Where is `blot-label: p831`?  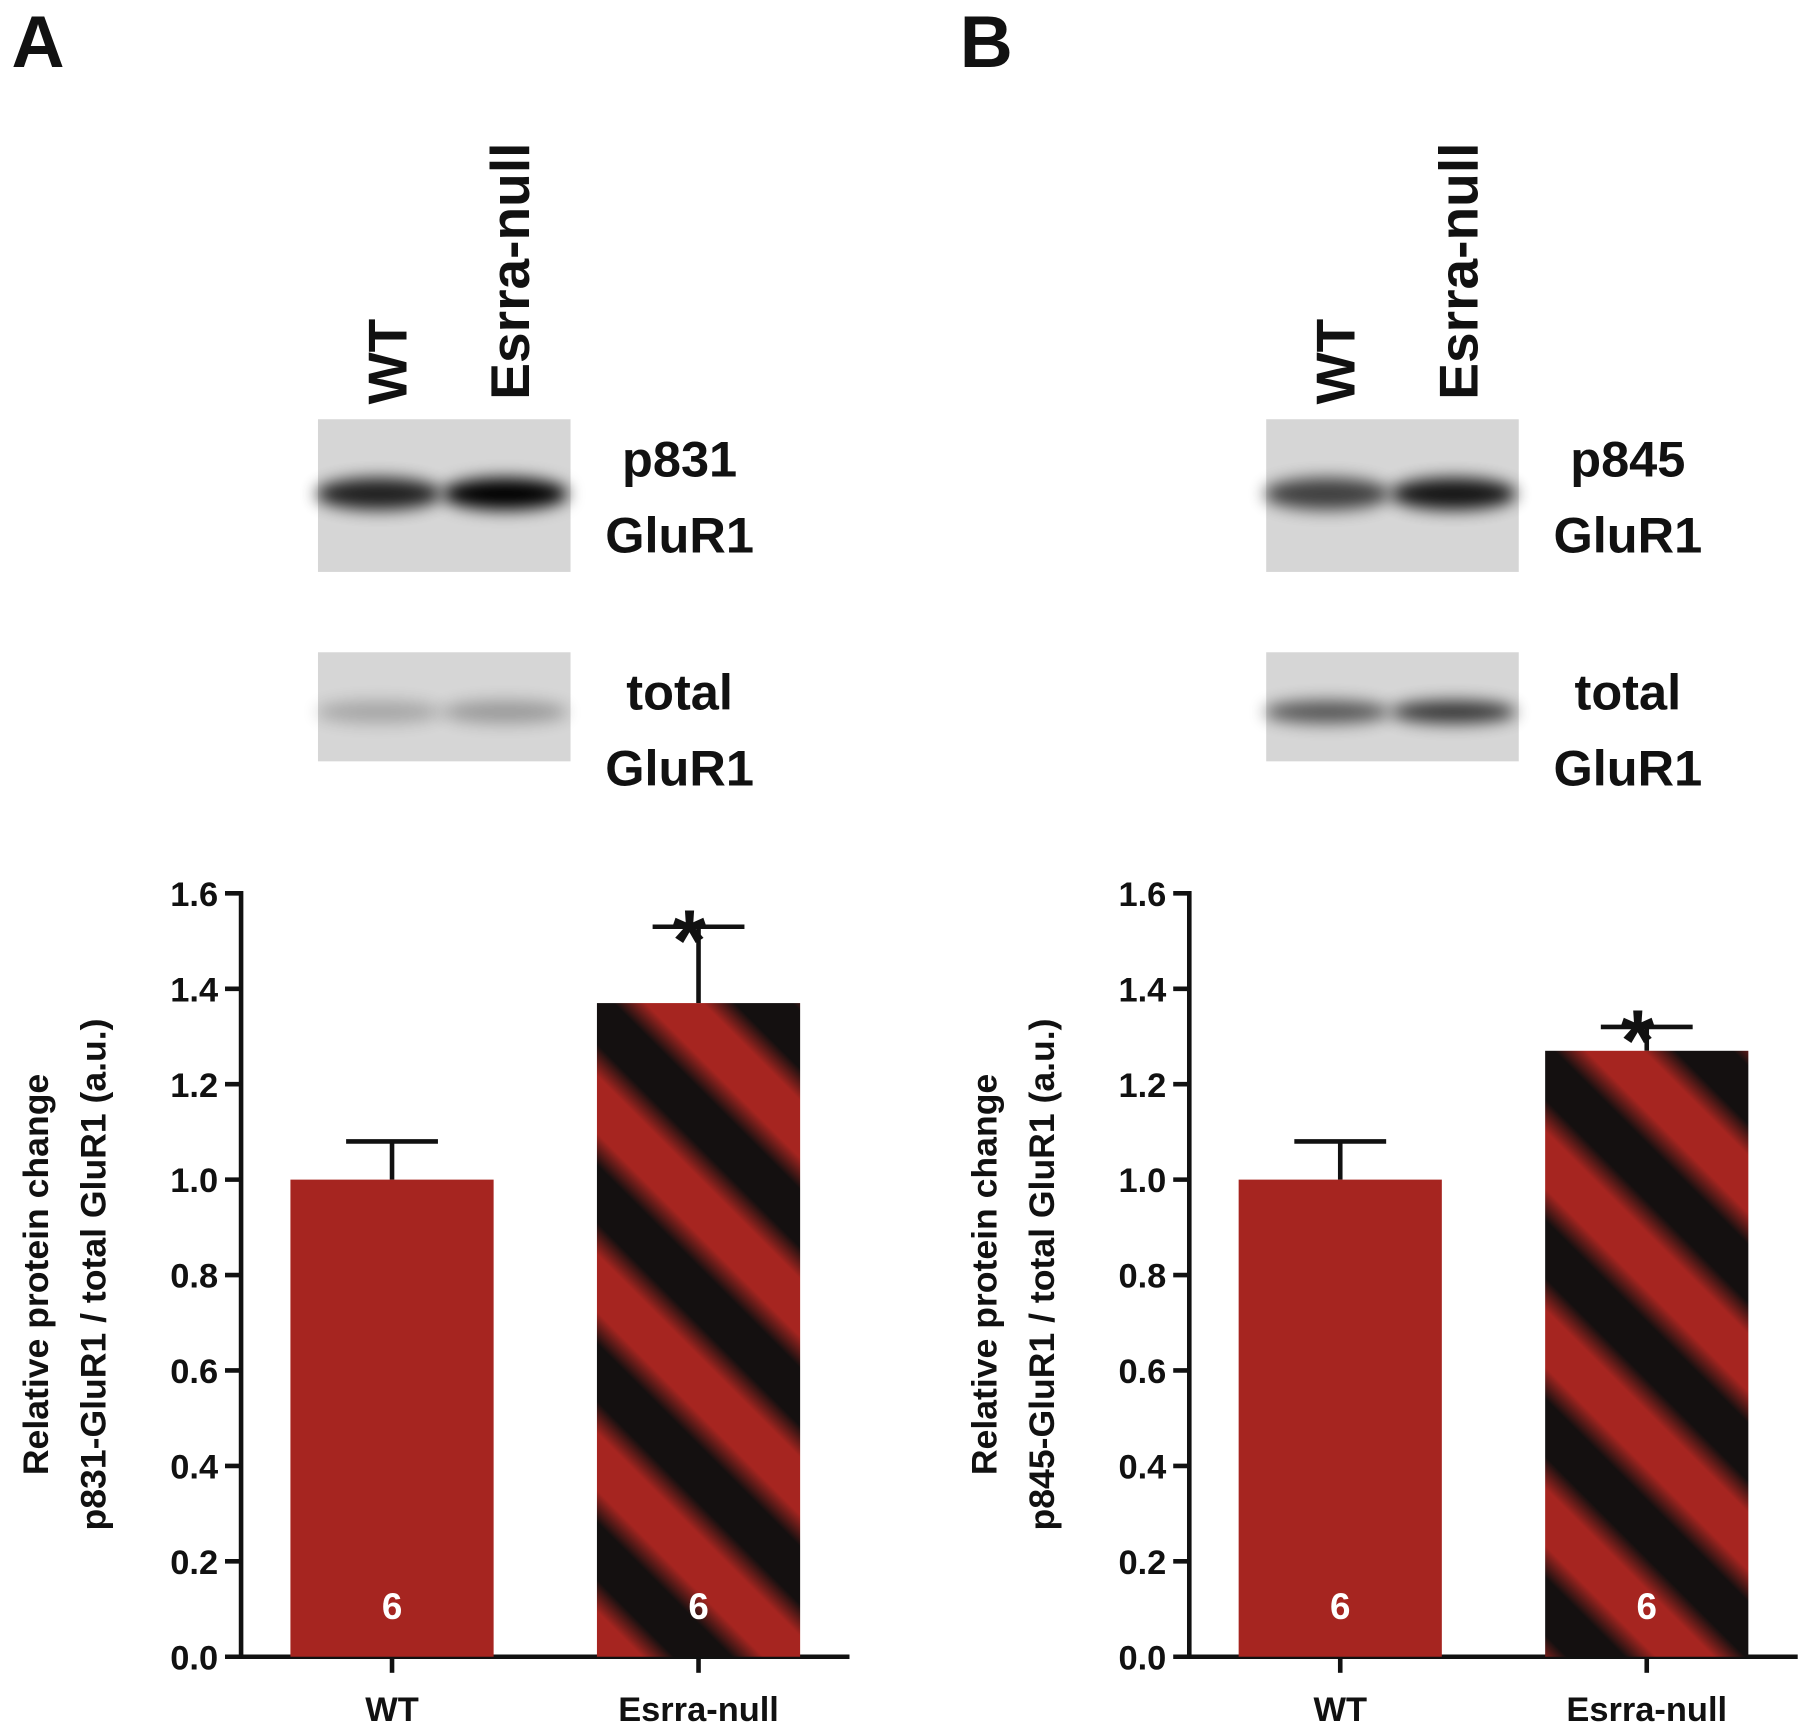
blot-label: p831 is located at coordinates (679, 459).